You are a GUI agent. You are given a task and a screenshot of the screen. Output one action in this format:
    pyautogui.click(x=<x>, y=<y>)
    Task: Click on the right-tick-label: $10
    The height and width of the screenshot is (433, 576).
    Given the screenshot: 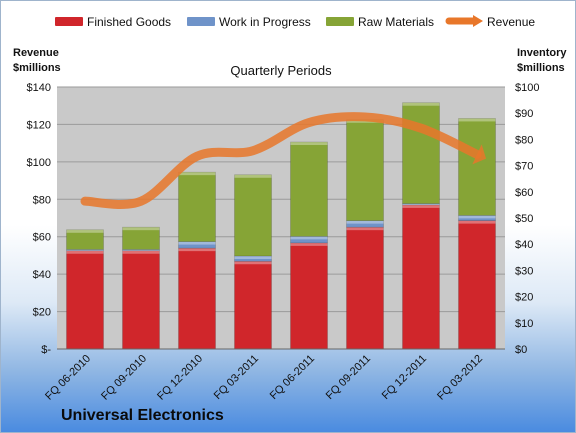 What is the action you would take?
    pyautogui.click(x=524, y=324)
    